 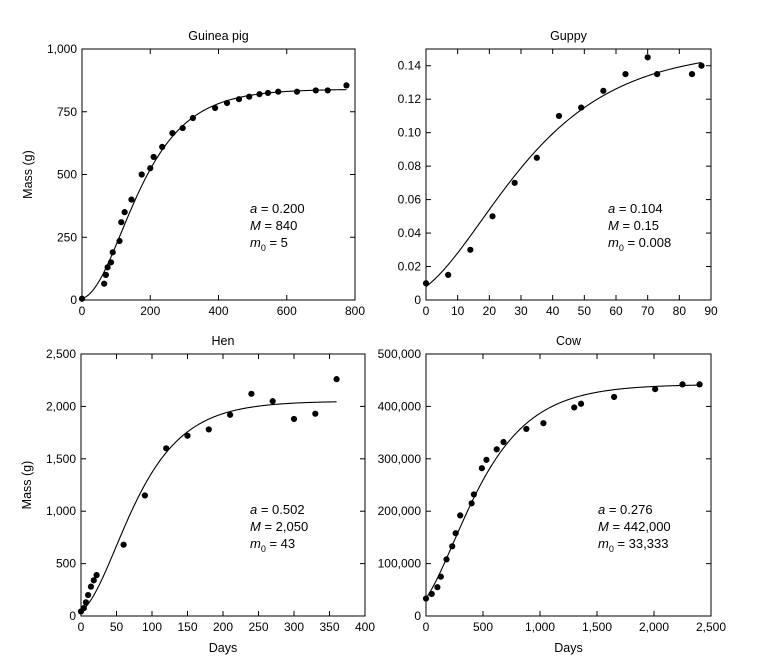 I want to click on x-tick-label: 2,000, so click(x=654, y=627).